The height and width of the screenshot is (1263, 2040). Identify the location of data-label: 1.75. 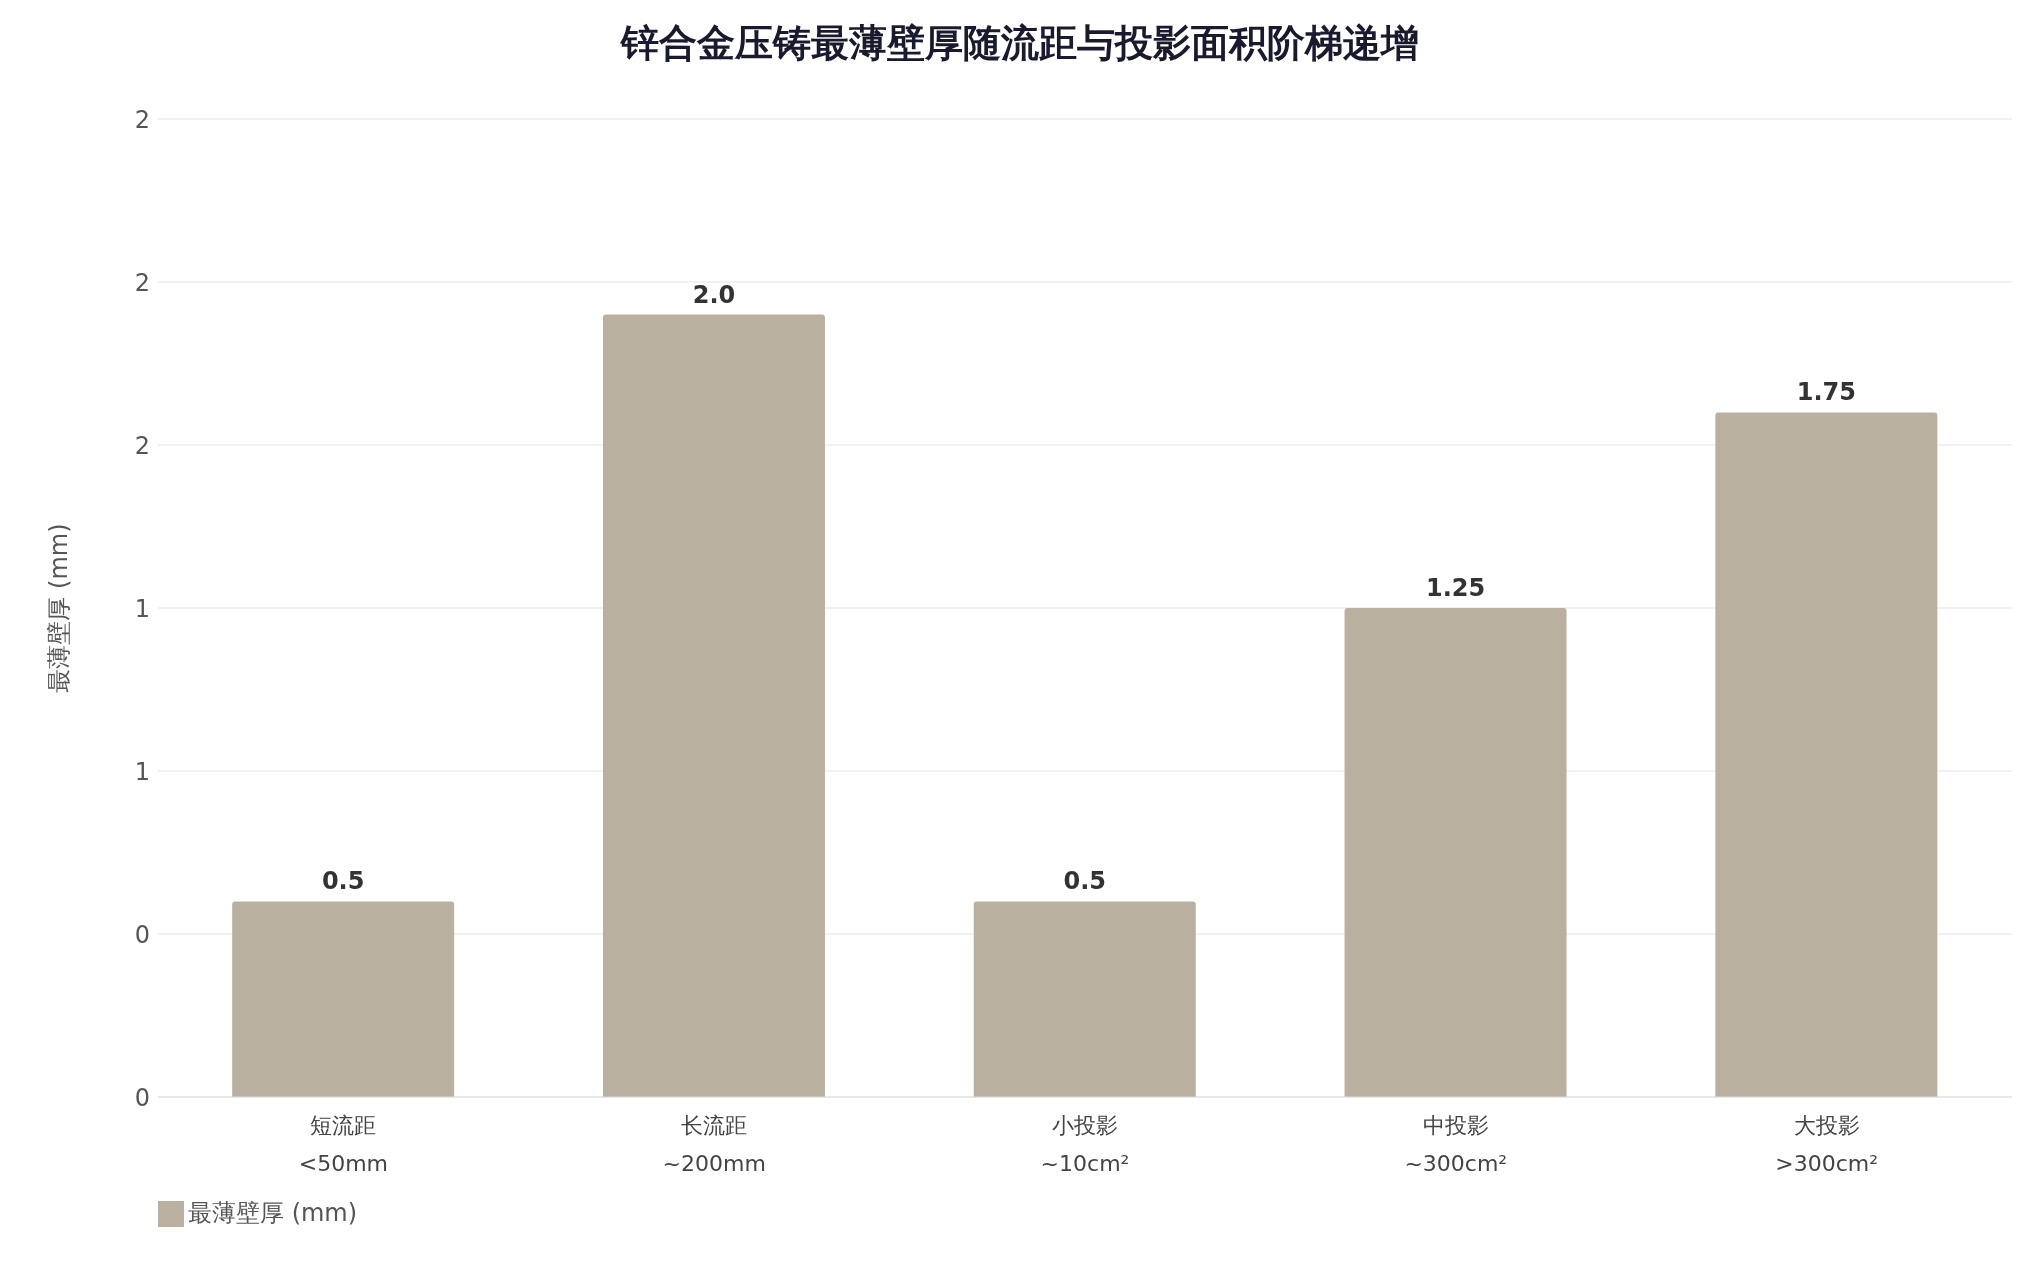
(1826, 392).